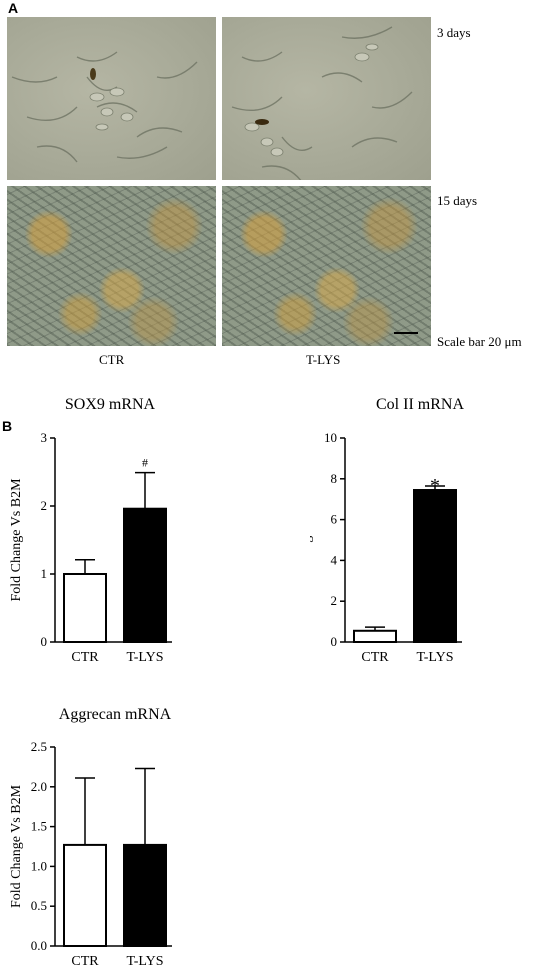 The height and width of the screenshot is (978, 537). I want to click on scale-bar, so click(406, 333).